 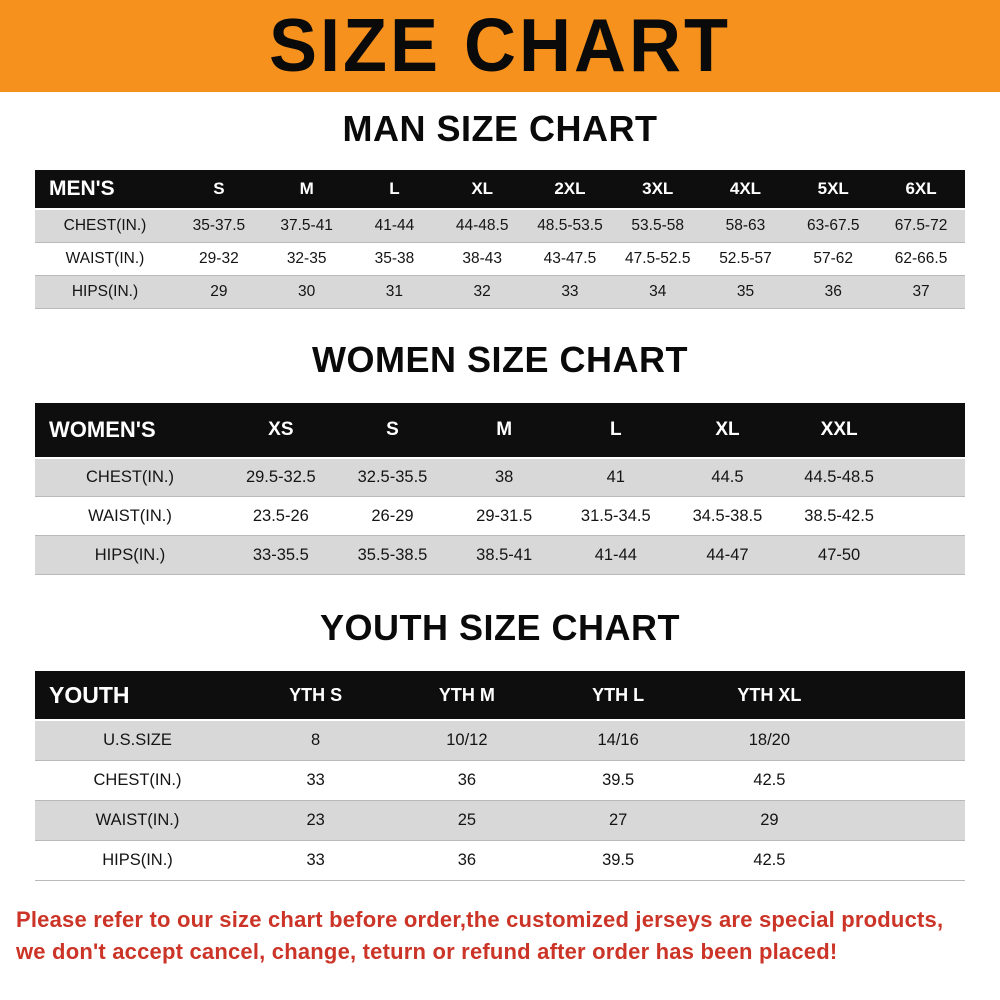 I want to click on size-value: 29.5-32.5, so click(x=280, y=476).